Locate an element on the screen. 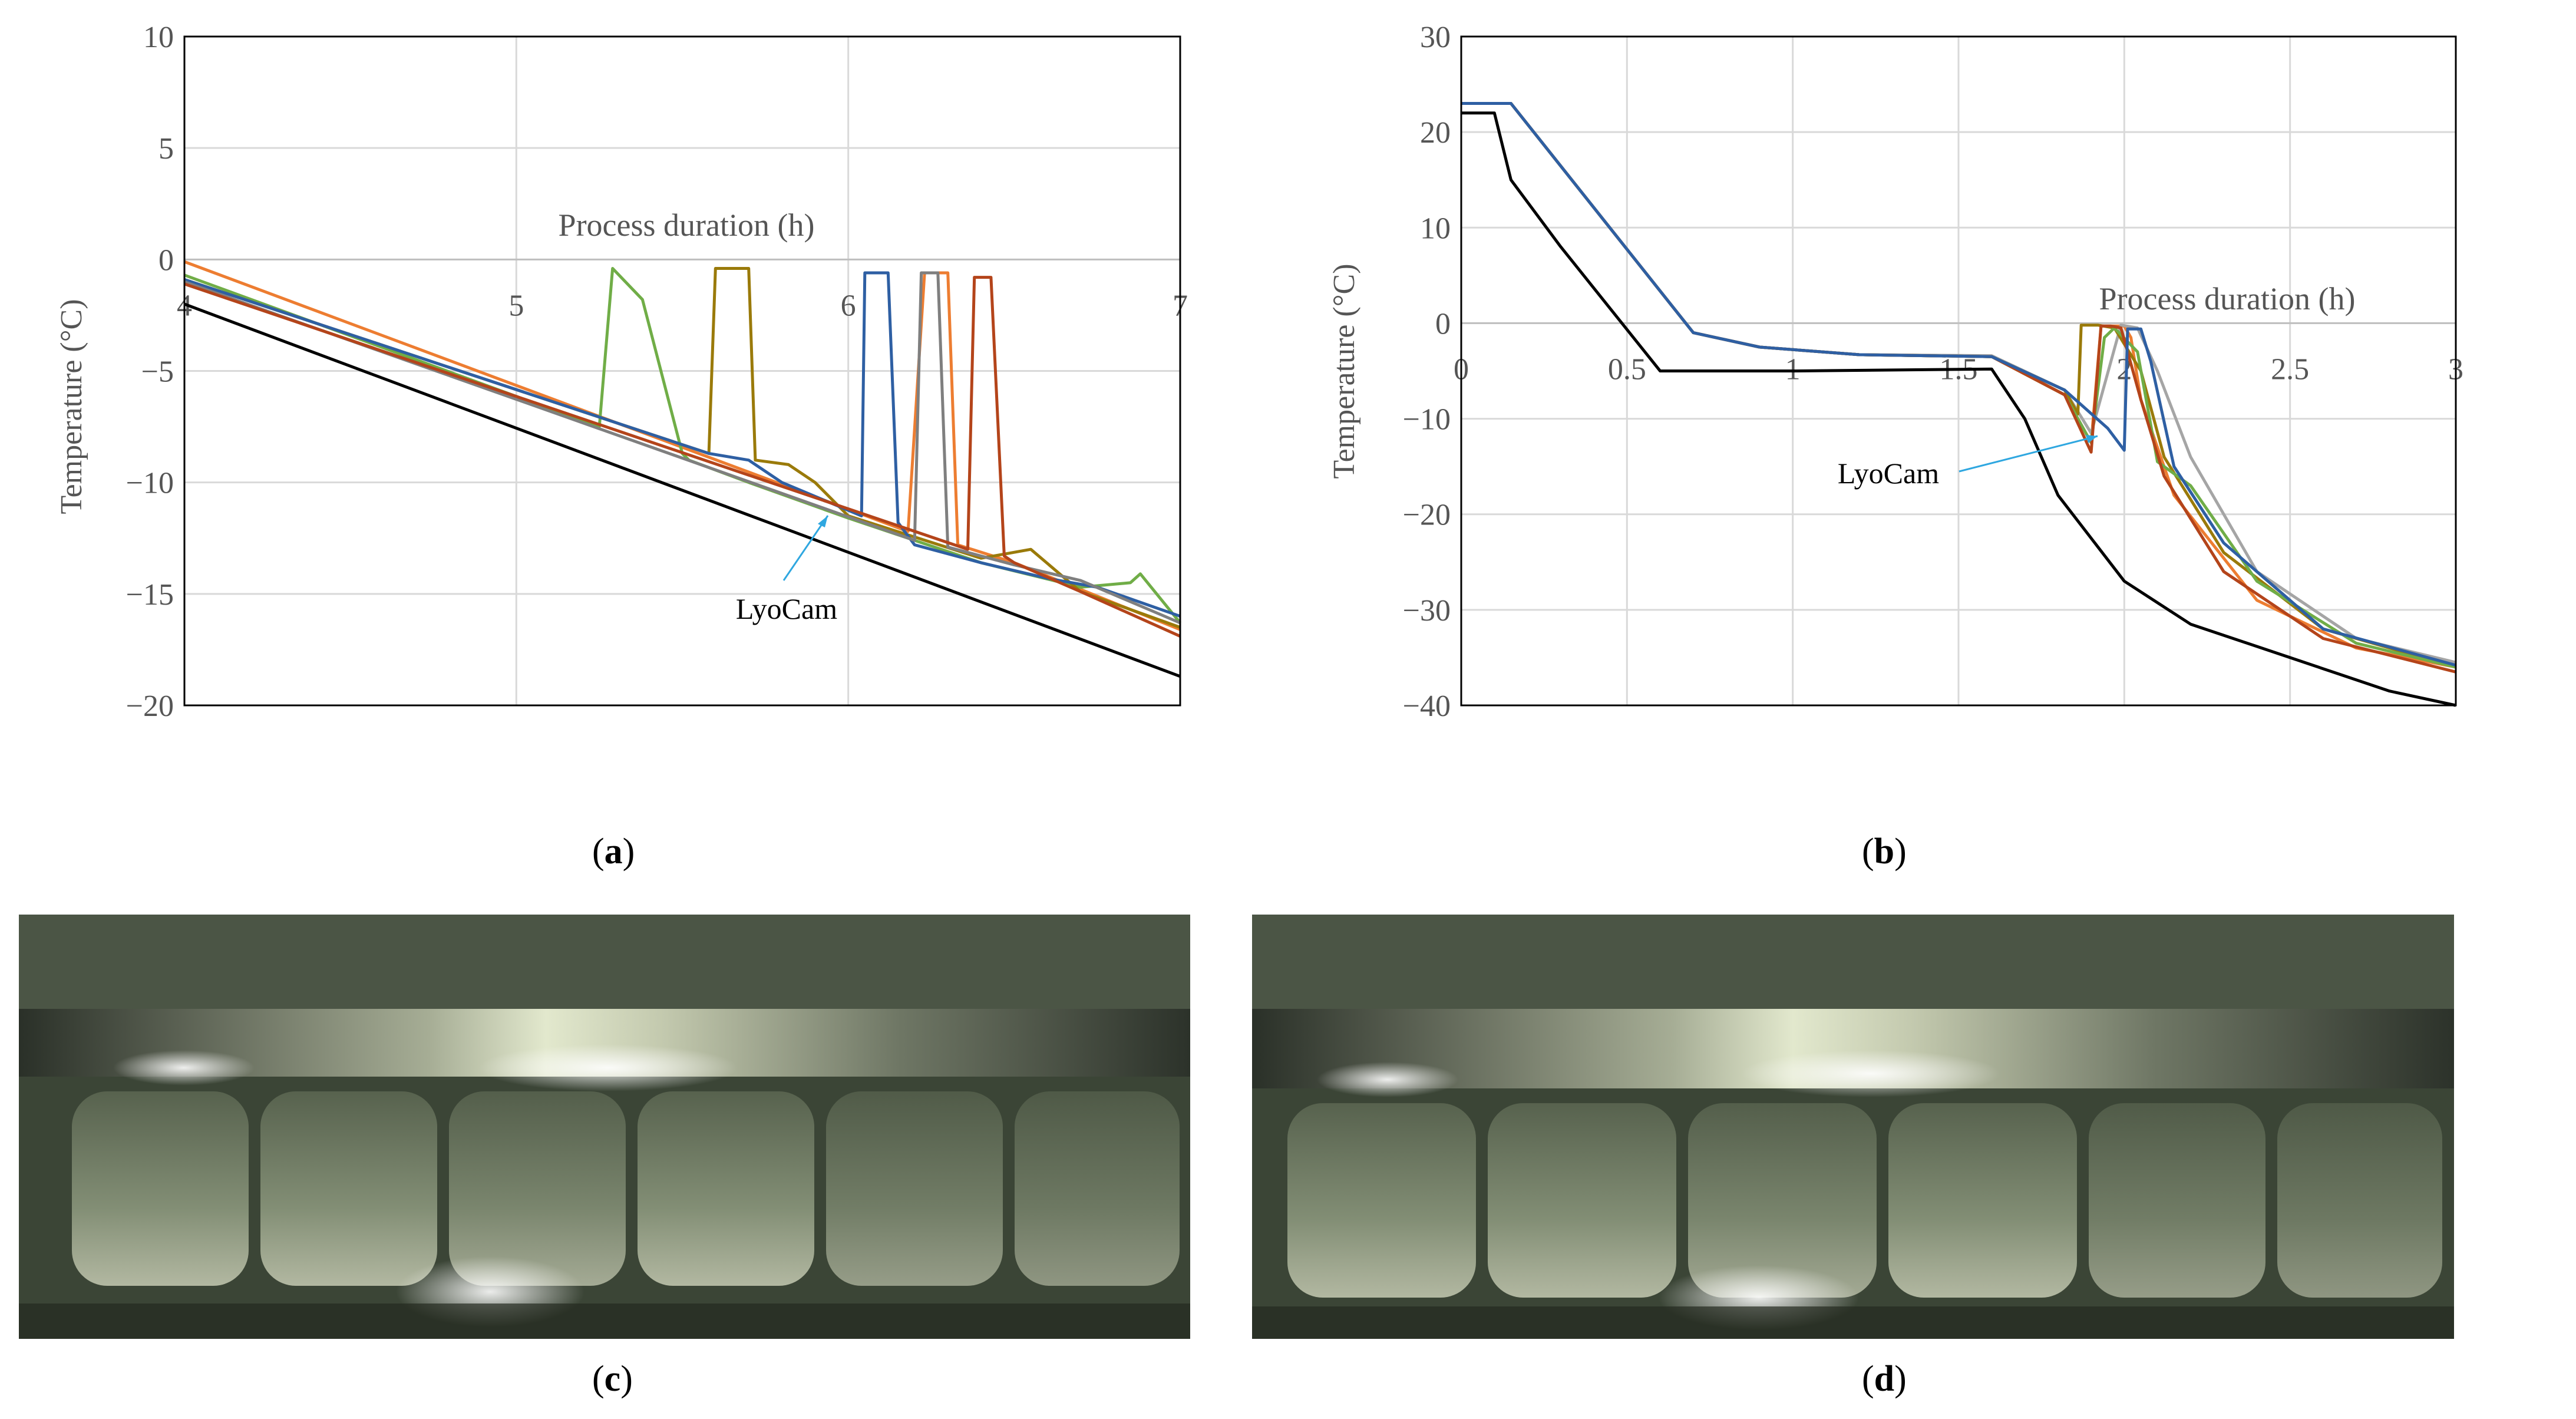 The height and width of the screenshot is (1419, 2576). chart-a-annotation-arrow is located at coordinates (805, 548).